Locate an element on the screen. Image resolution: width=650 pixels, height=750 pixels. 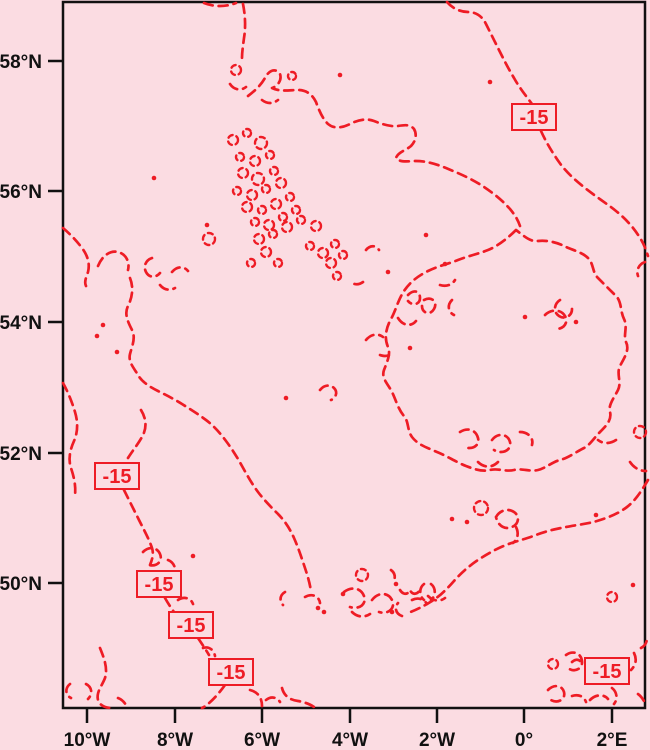
x-tick-label: 0° is located at coordinates (524, 740).